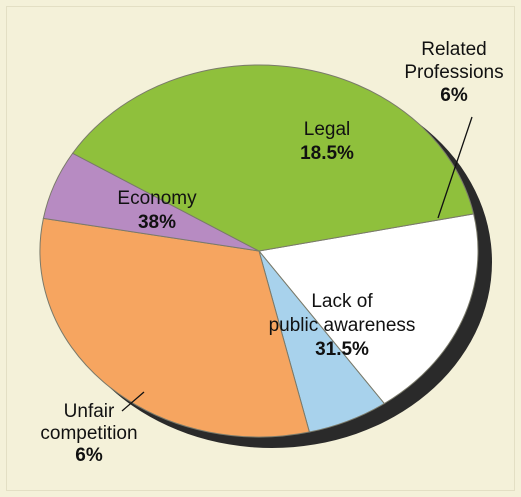 This screenshot has width=521, height=497. I want to click on slice-label-line: Professions, so click(453, 72).